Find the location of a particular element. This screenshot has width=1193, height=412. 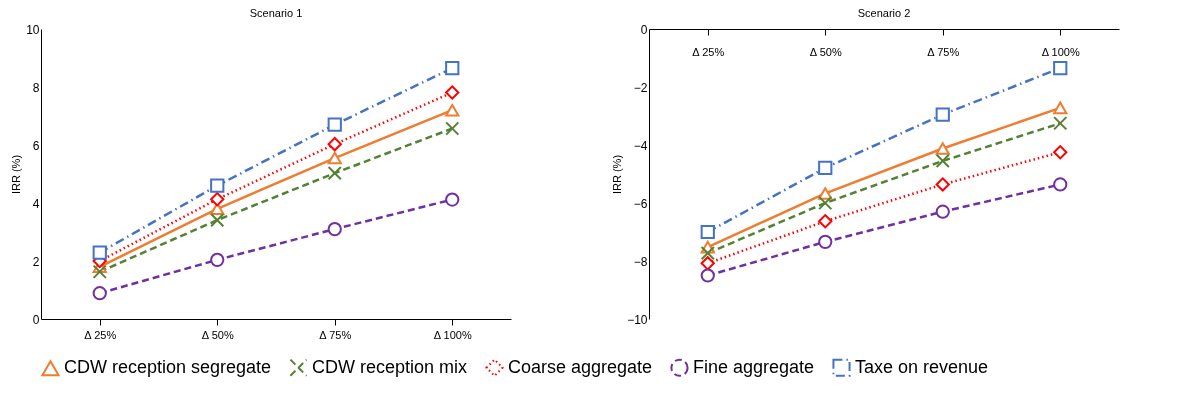

chart-title: Scenario 2 is located at coordinates (884, 13).